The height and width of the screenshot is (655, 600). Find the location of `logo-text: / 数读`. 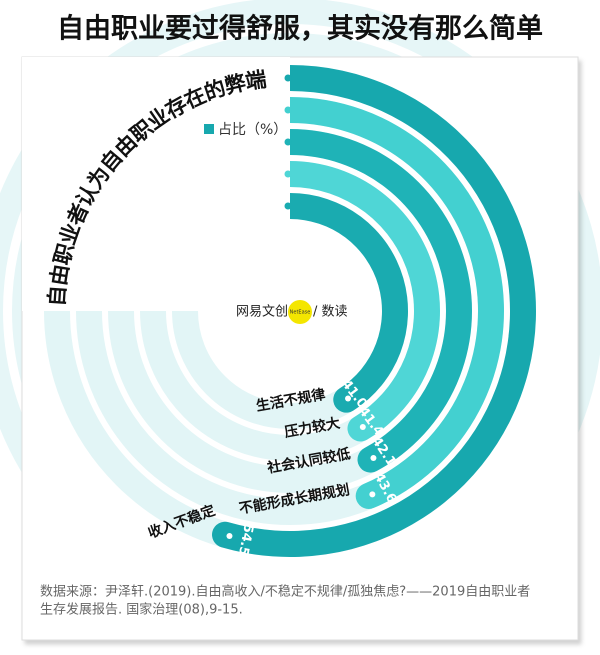

logo-text: / 数读 is located at coordinates (330, 312).